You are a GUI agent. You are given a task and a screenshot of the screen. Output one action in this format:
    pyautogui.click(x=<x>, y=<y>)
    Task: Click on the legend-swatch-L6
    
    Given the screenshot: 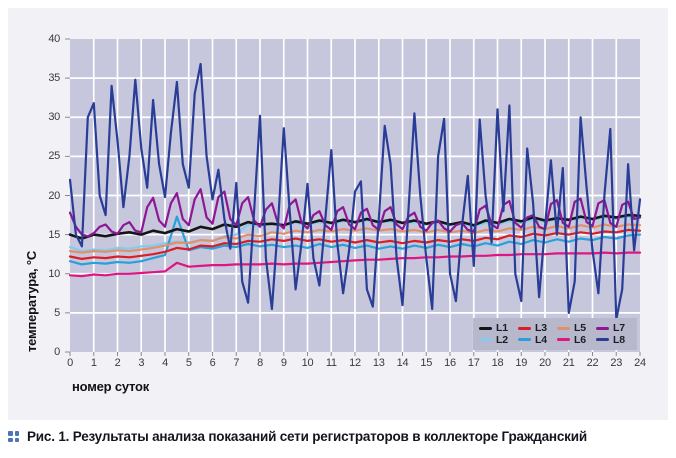 What is the action you would take?
    pyautogui.click(x=563, y=340)
    